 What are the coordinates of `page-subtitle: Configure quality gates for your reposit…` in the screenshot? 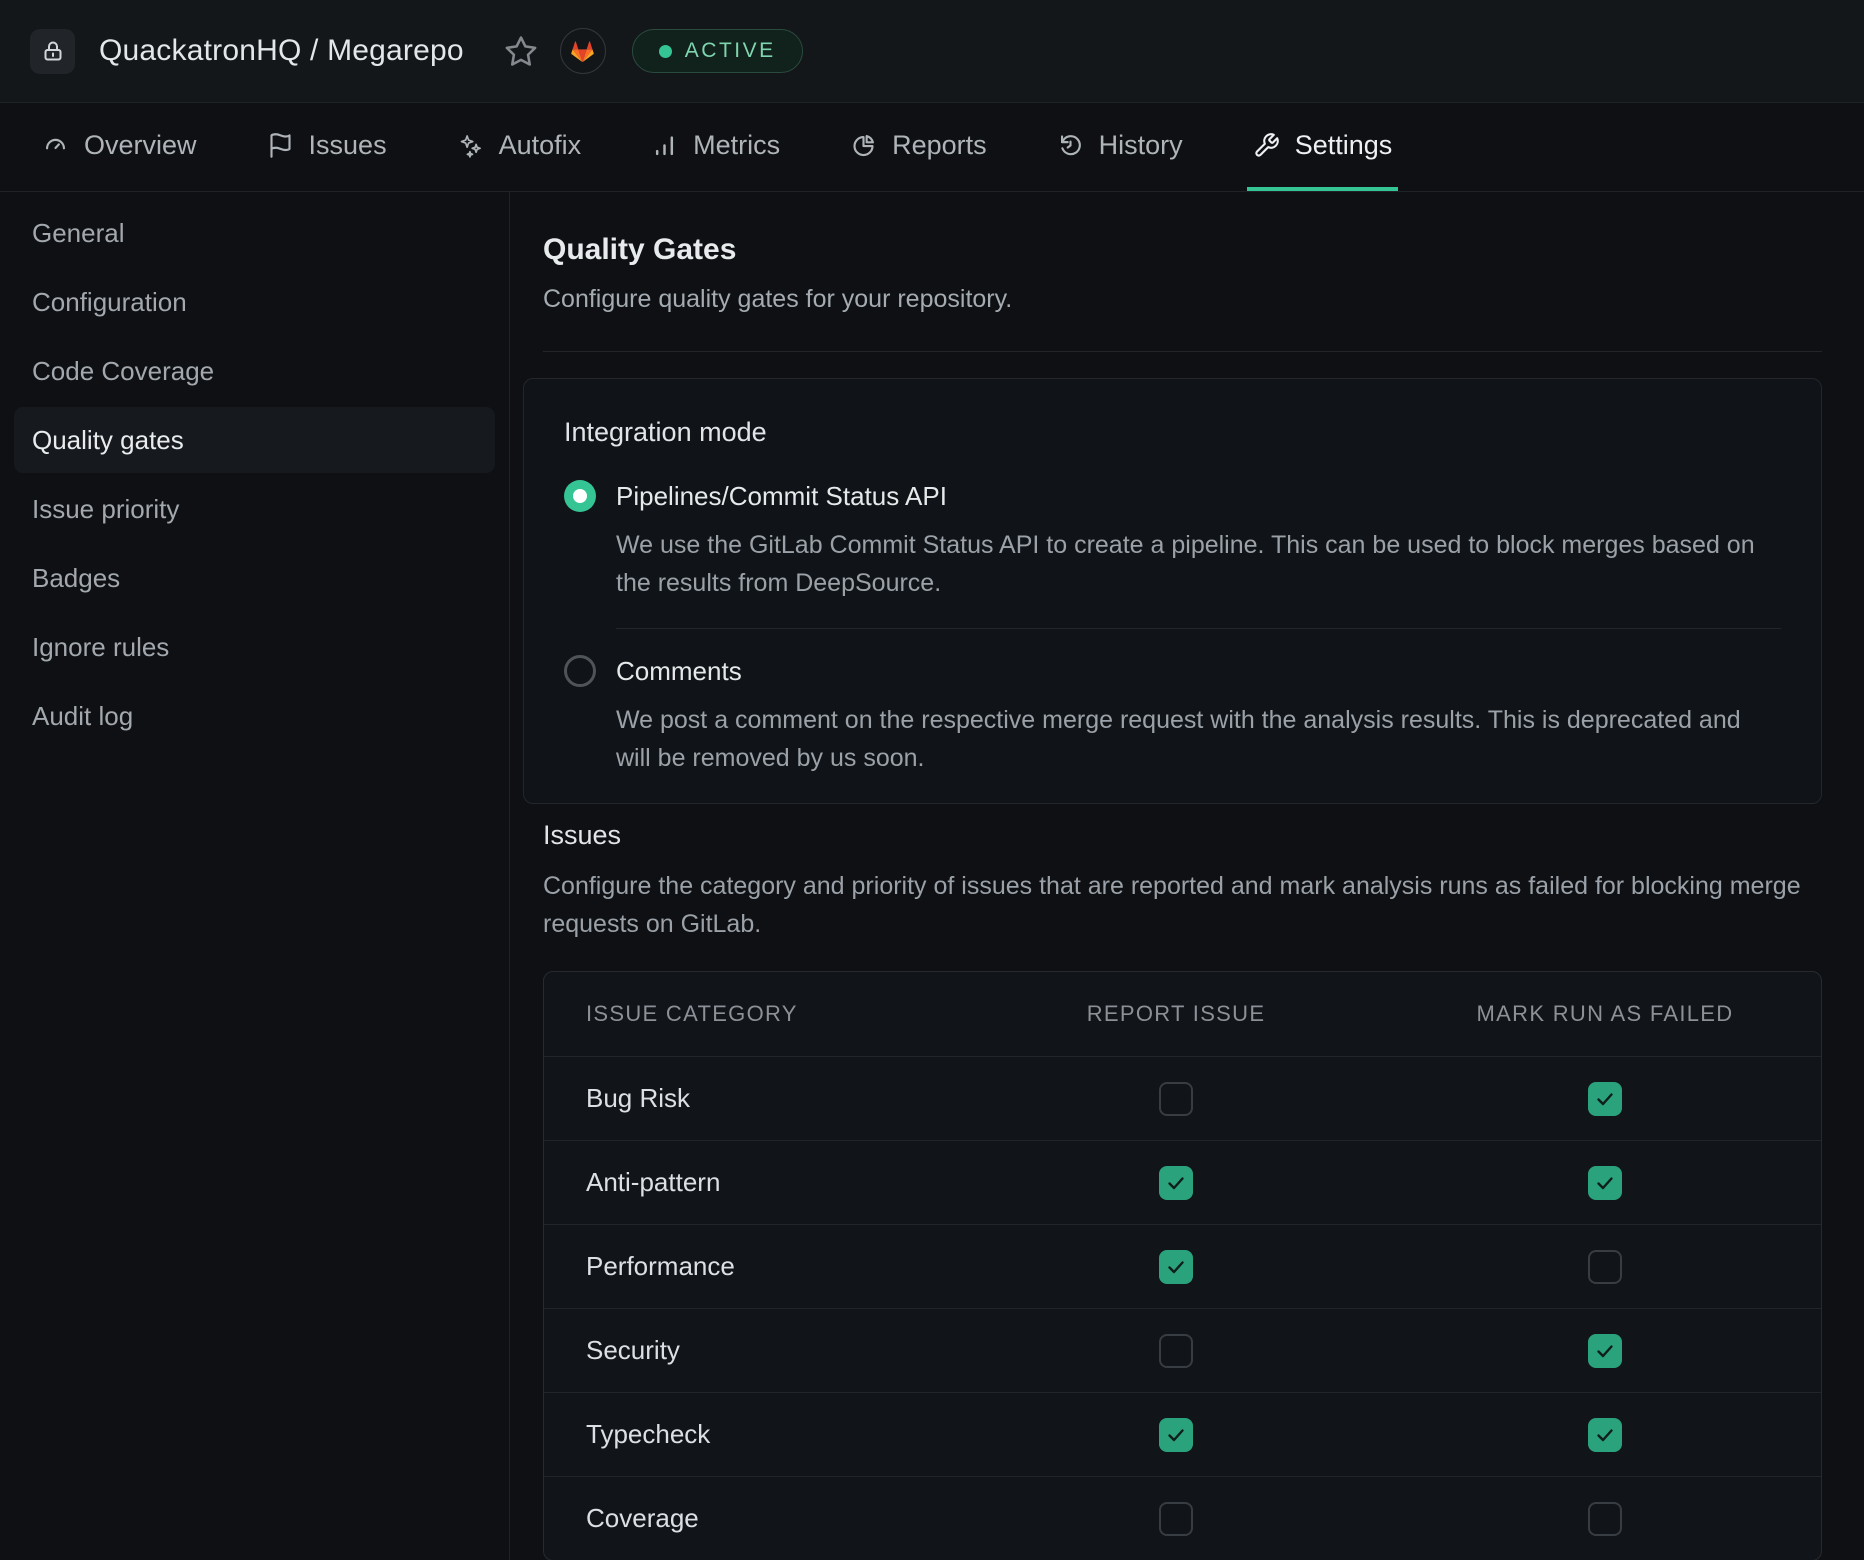 It's located at (778, 299).